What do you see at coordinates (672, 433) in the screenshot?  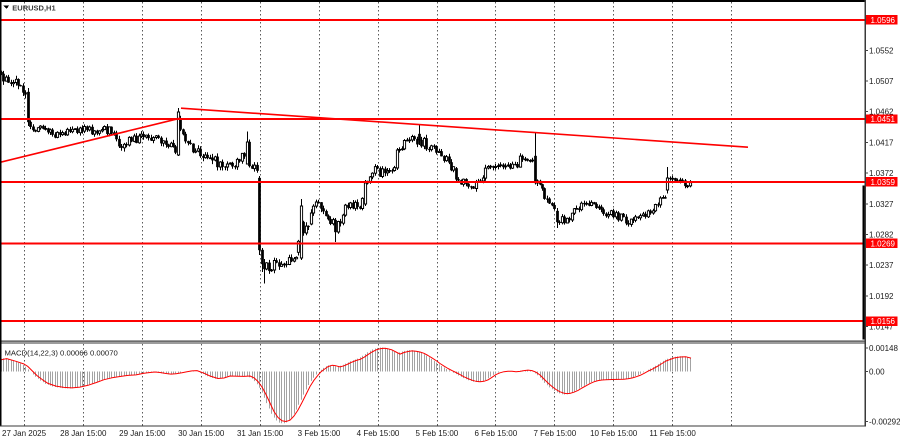 I see `svg-text: 11 Feb 15:00` at bounding box center [672, 433].